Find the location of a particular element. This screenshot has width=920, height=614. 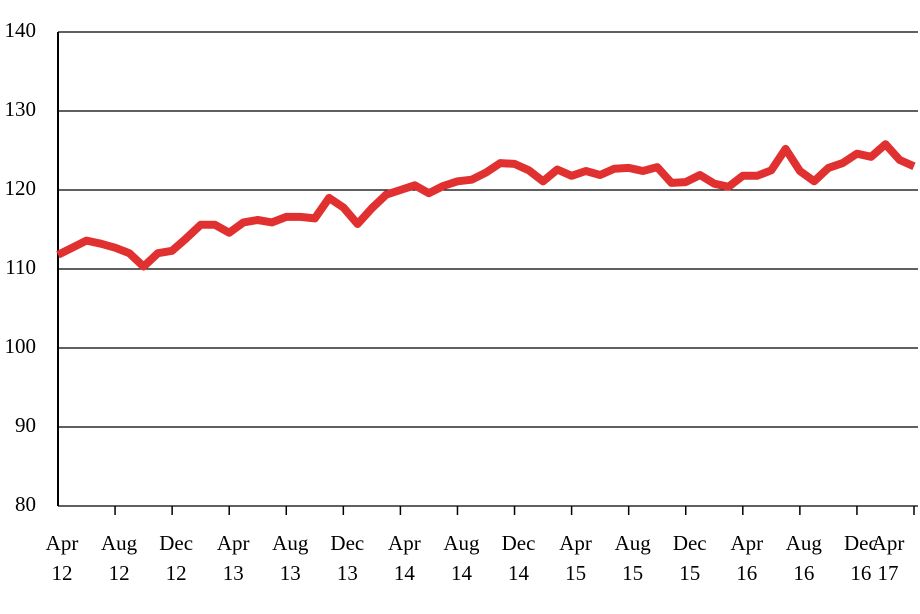

x-tick-label: Dec 14 is located at coordinates (518, 558).